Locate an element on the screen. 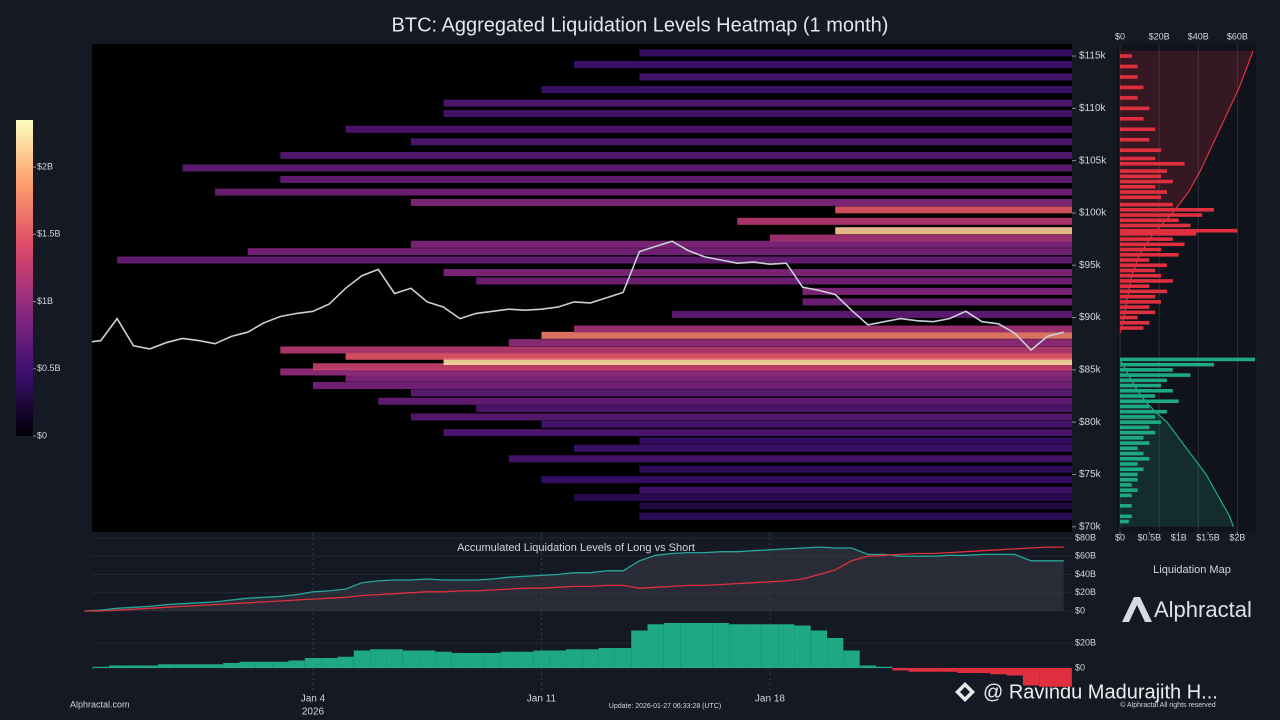 This screenshot has width=1280, height=720. x-tick-label: $0 is located at coordinates (1120, 537).